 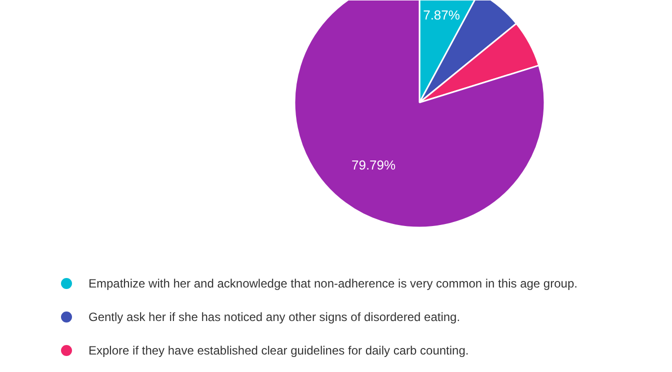 I want to click on legend-label: Empathize with her and acknowledge that non-adherence is very common in this age group., so click(x=333, y=283).